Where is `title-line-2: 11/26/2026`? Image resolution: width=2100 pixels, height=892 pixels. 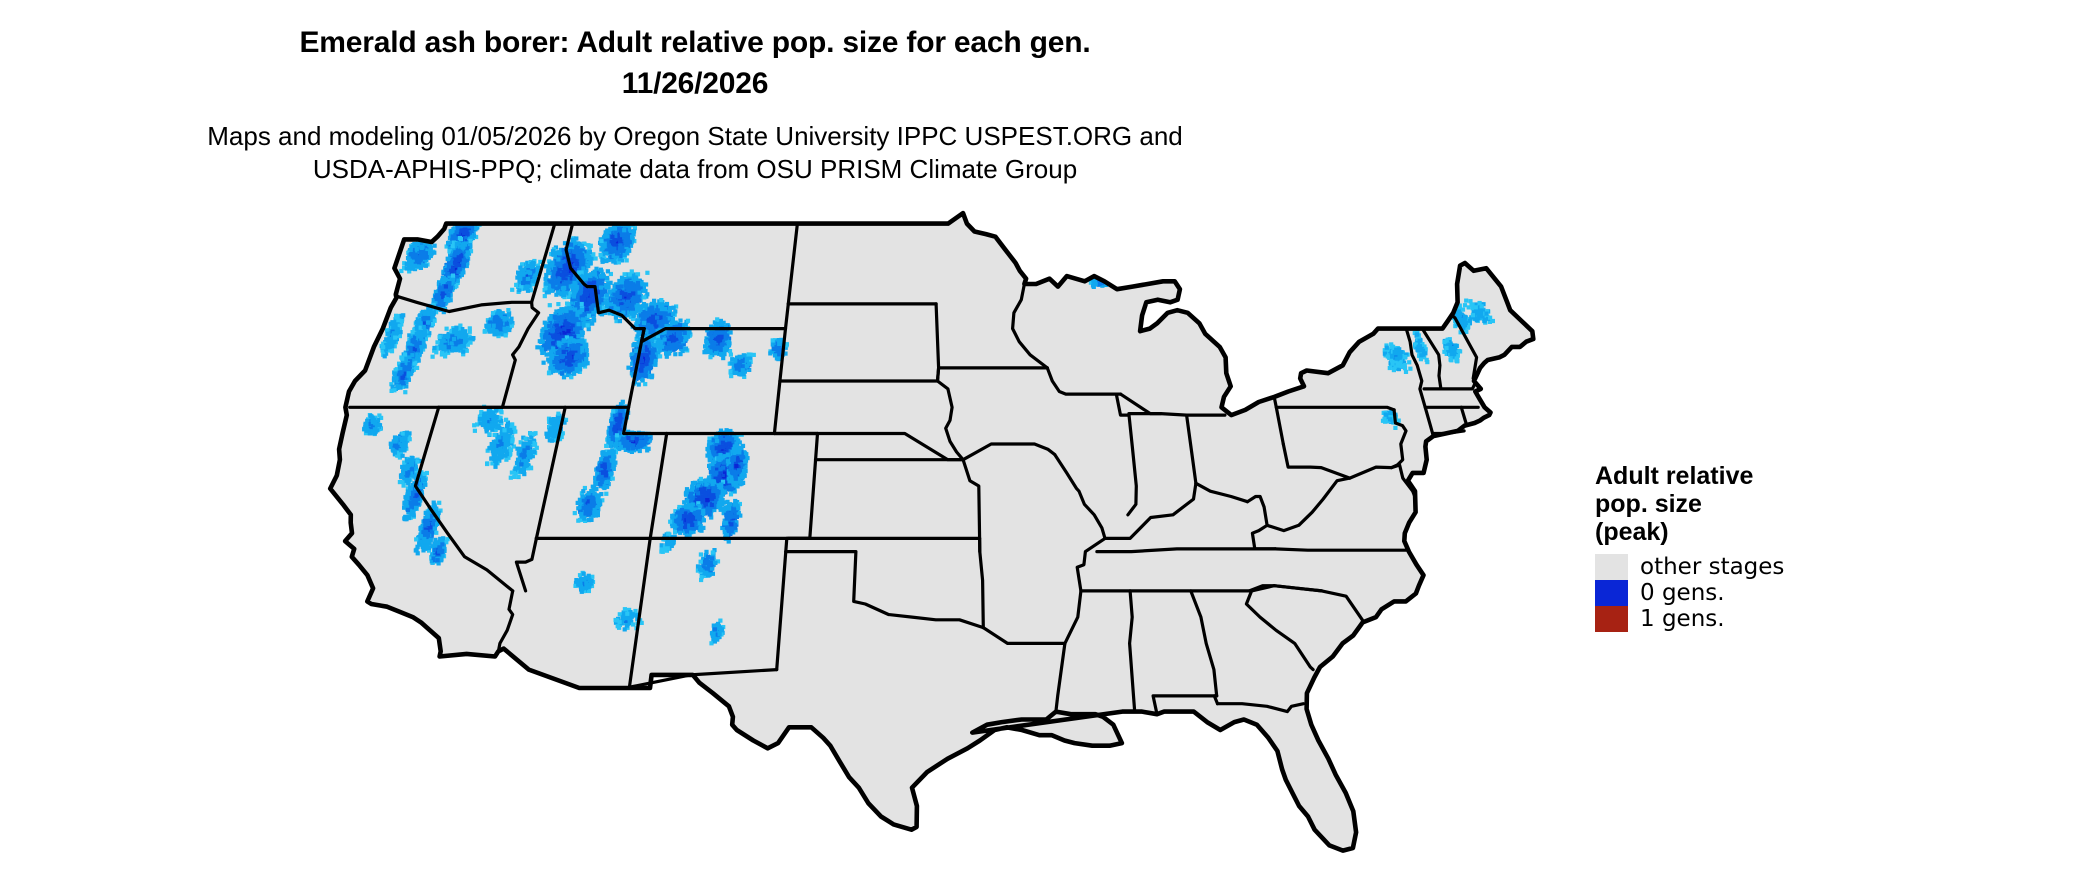 title-line-2: 11/26/2026 is located at coordinates (695, 83).